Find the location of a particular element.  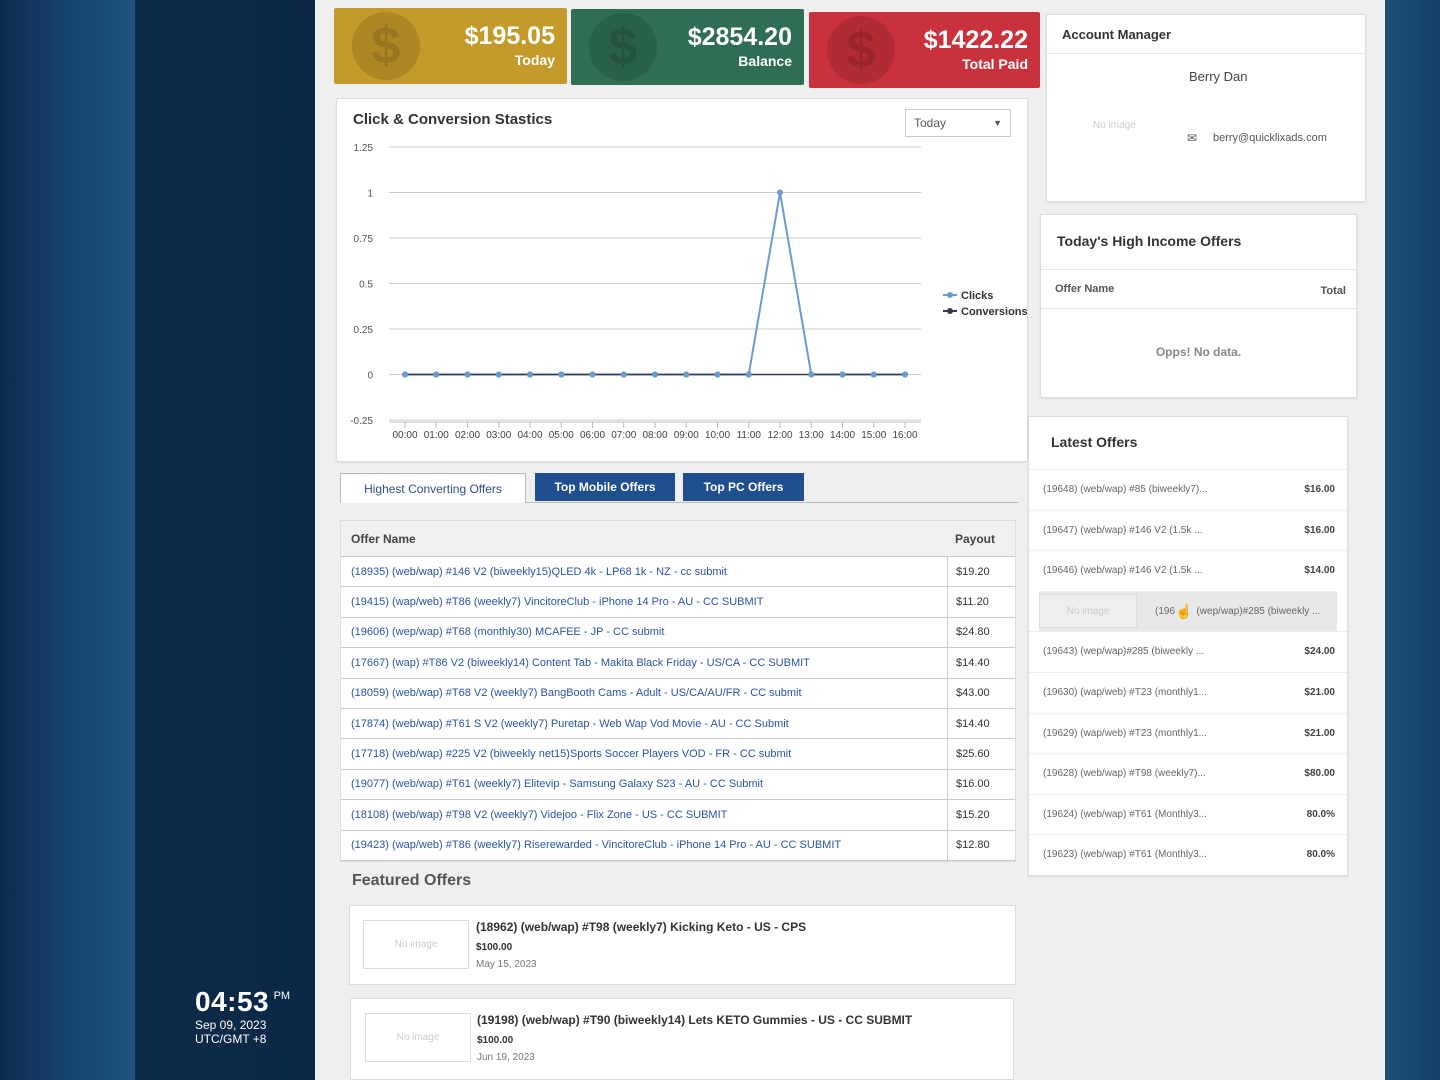

featured-offer-date: May 15, 2023 is located at coordinates (506, 964).